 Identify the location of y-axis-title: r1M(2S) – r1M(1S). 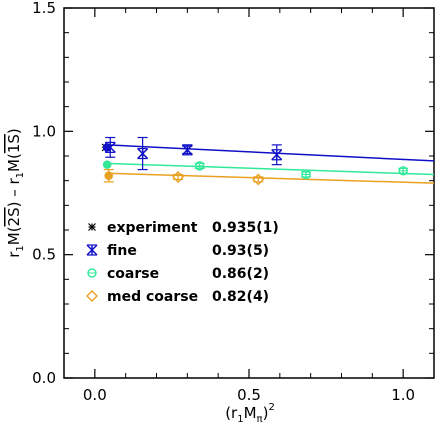
(15, 193).